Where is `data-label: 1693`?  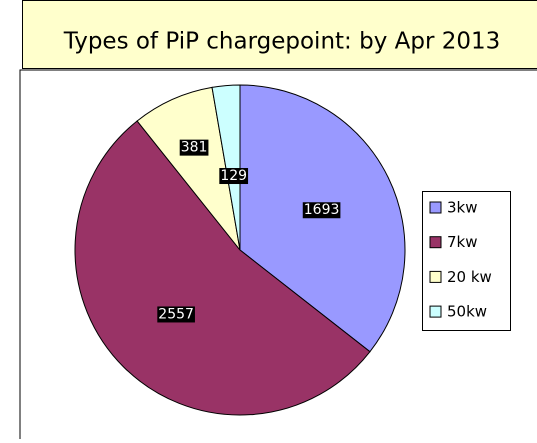 data-label: 1693 is located at coordinates (322, 210).